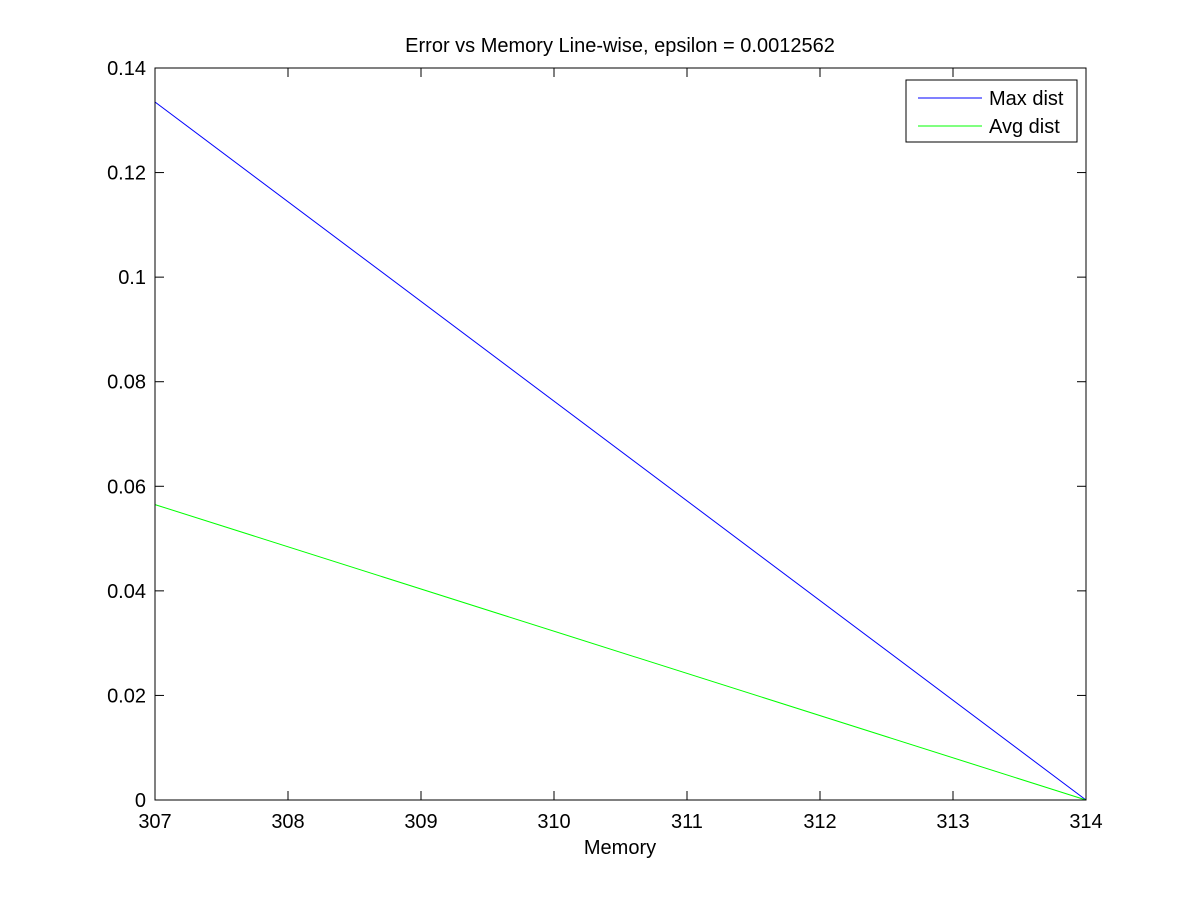 This screenshot has height=905, width=1200. Describe the element at coordinates (687, 822) in the screenshot. I see `x-tick-label: 311` at that location.